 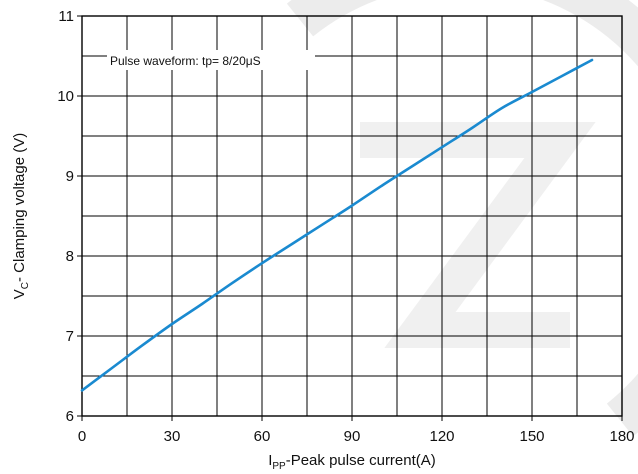 I want to click on y-tick-label: 6, so click(x=70, y=416).